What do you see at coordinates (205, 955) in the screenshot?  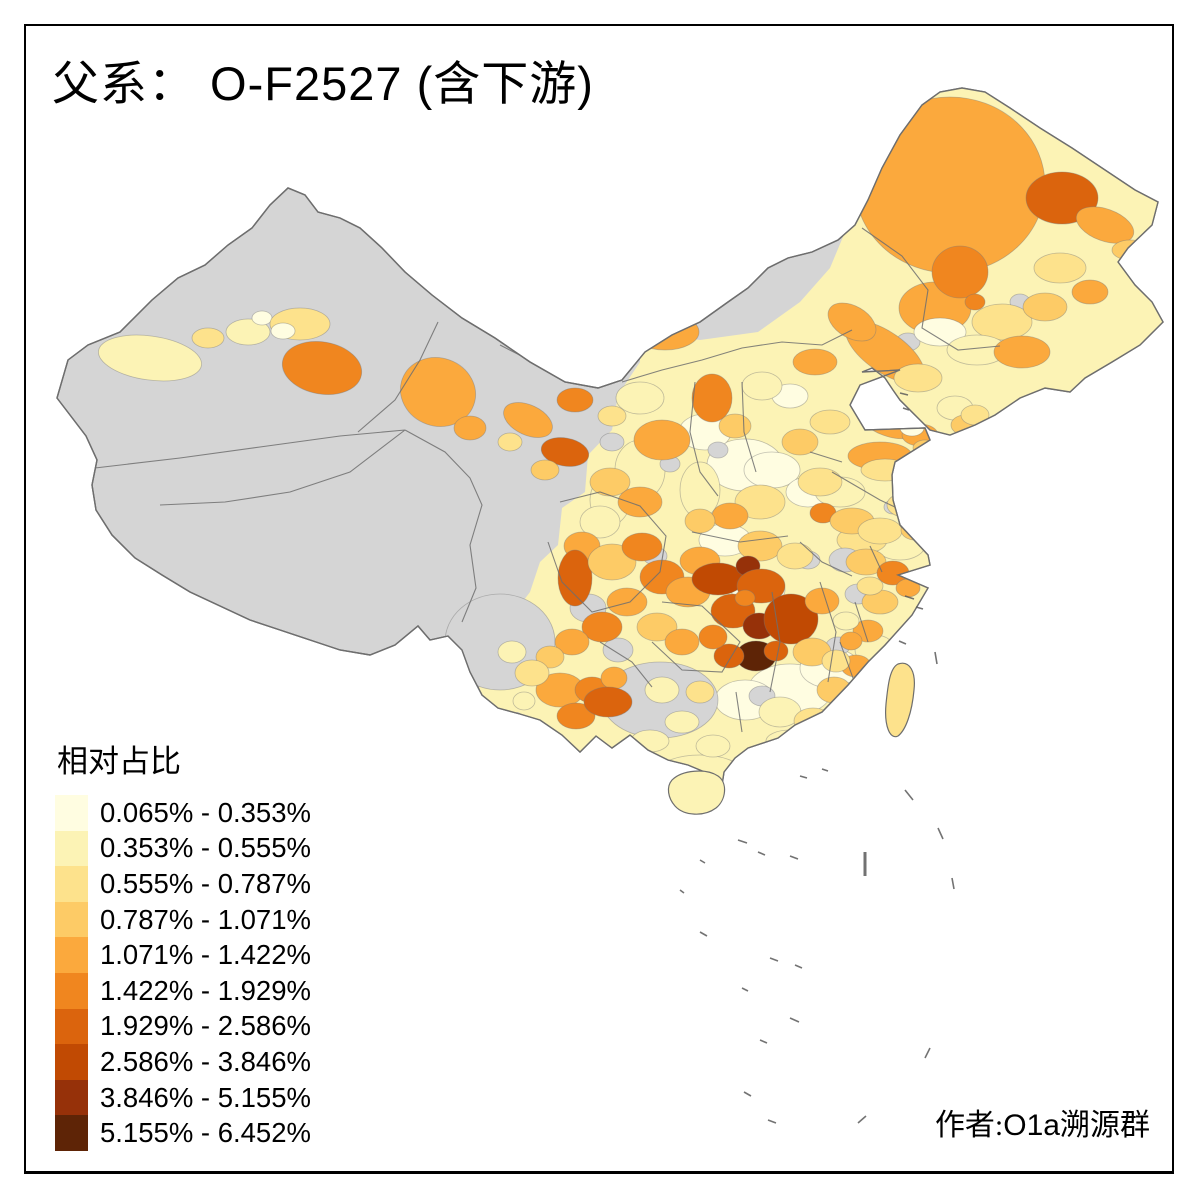 I see `legend-label: 1.071% - 1.422%` at bounding box center [205, 955].